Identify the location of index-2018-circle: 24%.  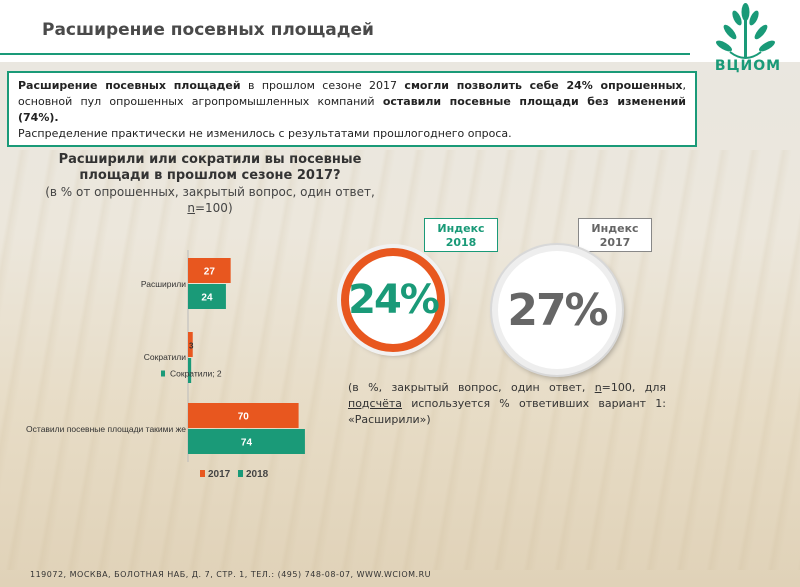
(393, 300).